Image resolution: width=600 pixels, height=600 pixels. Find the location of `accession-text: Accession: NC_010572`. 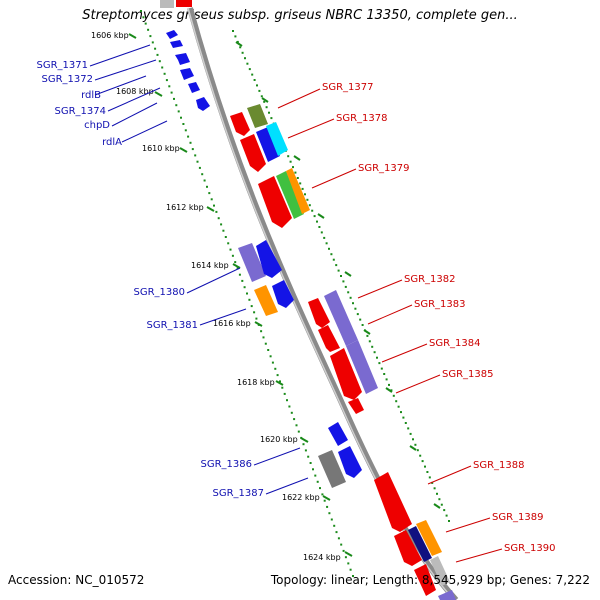

accession-text: Accession: NC_010572 is located at coordinates (76, 580).